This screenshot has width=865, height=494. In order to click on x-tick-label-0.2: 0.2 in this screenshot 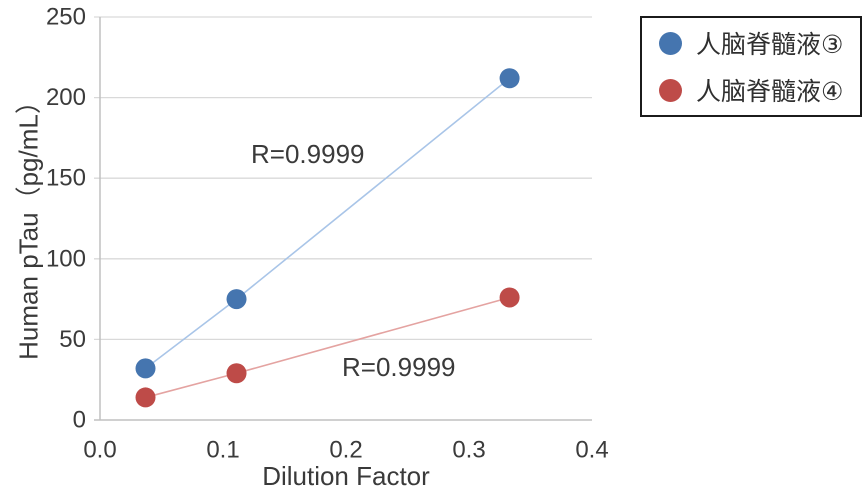, I will do `click(345, 450)`.